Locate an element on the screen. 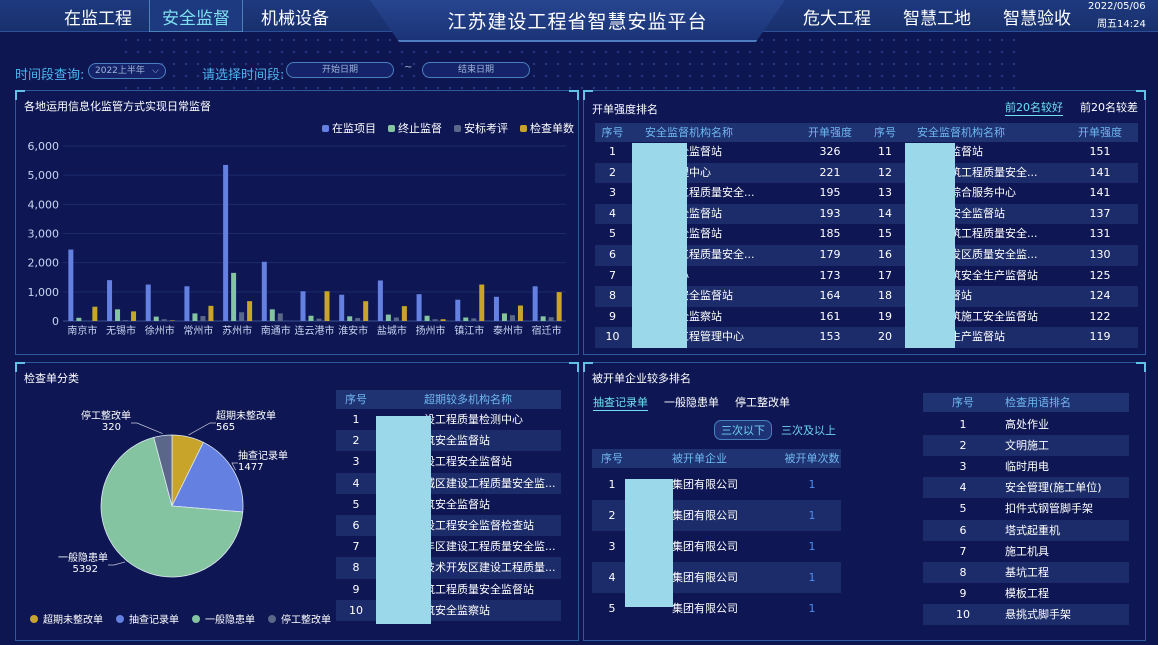 The height and width of the screenshot is (645, 1158). table-cell: 221 is located at coordinates (830, 172).